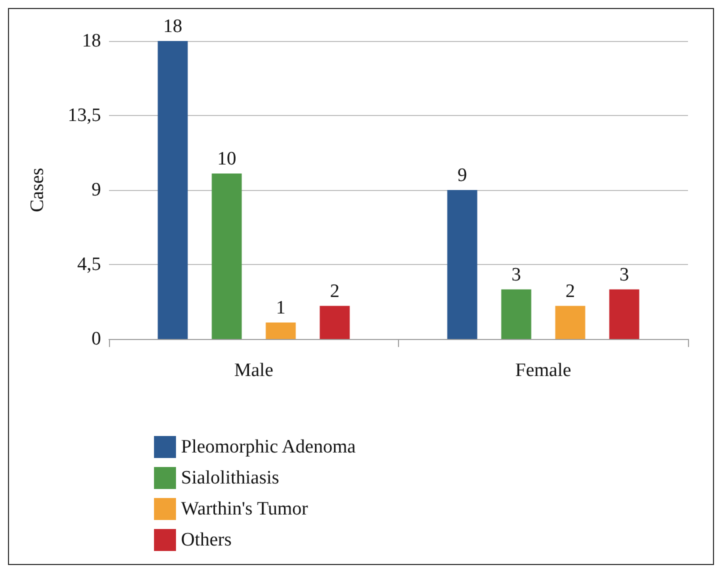  I want to click on data-label: 9, so click(462, 175).